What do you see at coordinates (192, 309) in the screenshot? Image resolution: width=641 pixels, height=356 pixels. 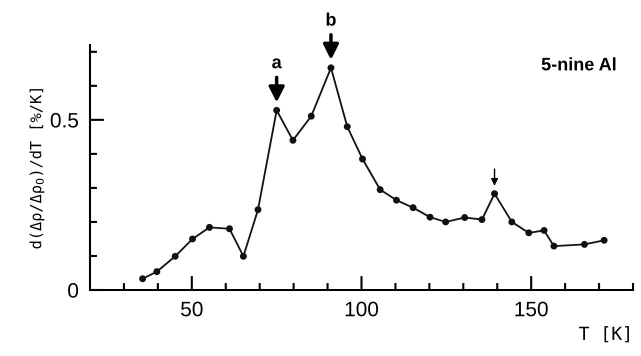 I see `x-tick-label: 50` at bounding box center [192, 309].